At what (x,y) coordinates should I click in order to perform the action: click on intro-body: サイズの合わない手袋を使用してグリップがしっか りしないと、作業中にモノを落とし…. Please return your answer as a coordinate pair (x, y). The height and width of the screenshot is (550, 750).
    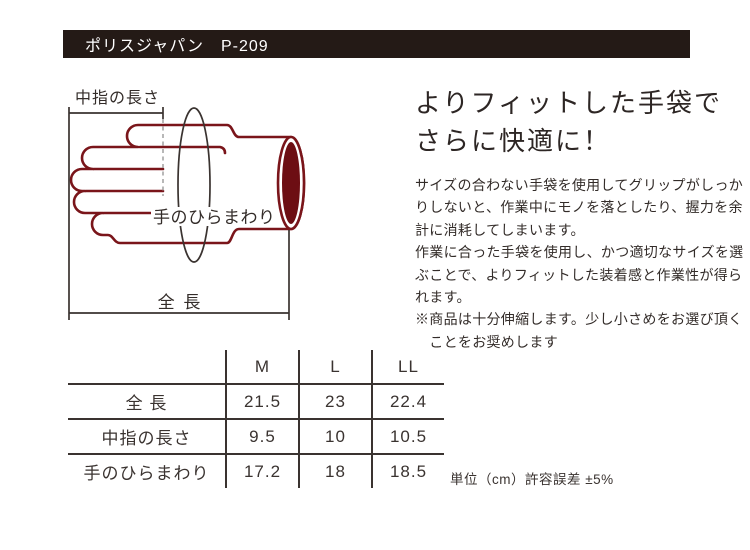
    Looking at the image, I should click on (582, 263).